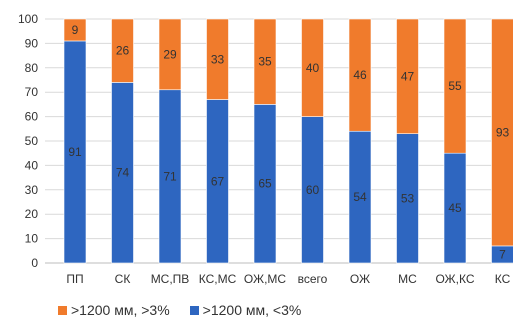 This screenshot has height=326, width=513. What do you see at coordinates (313, 190) in the screenshot?
I see `data-label-under-3pct-5: 60` at bounding box center [313, 190].